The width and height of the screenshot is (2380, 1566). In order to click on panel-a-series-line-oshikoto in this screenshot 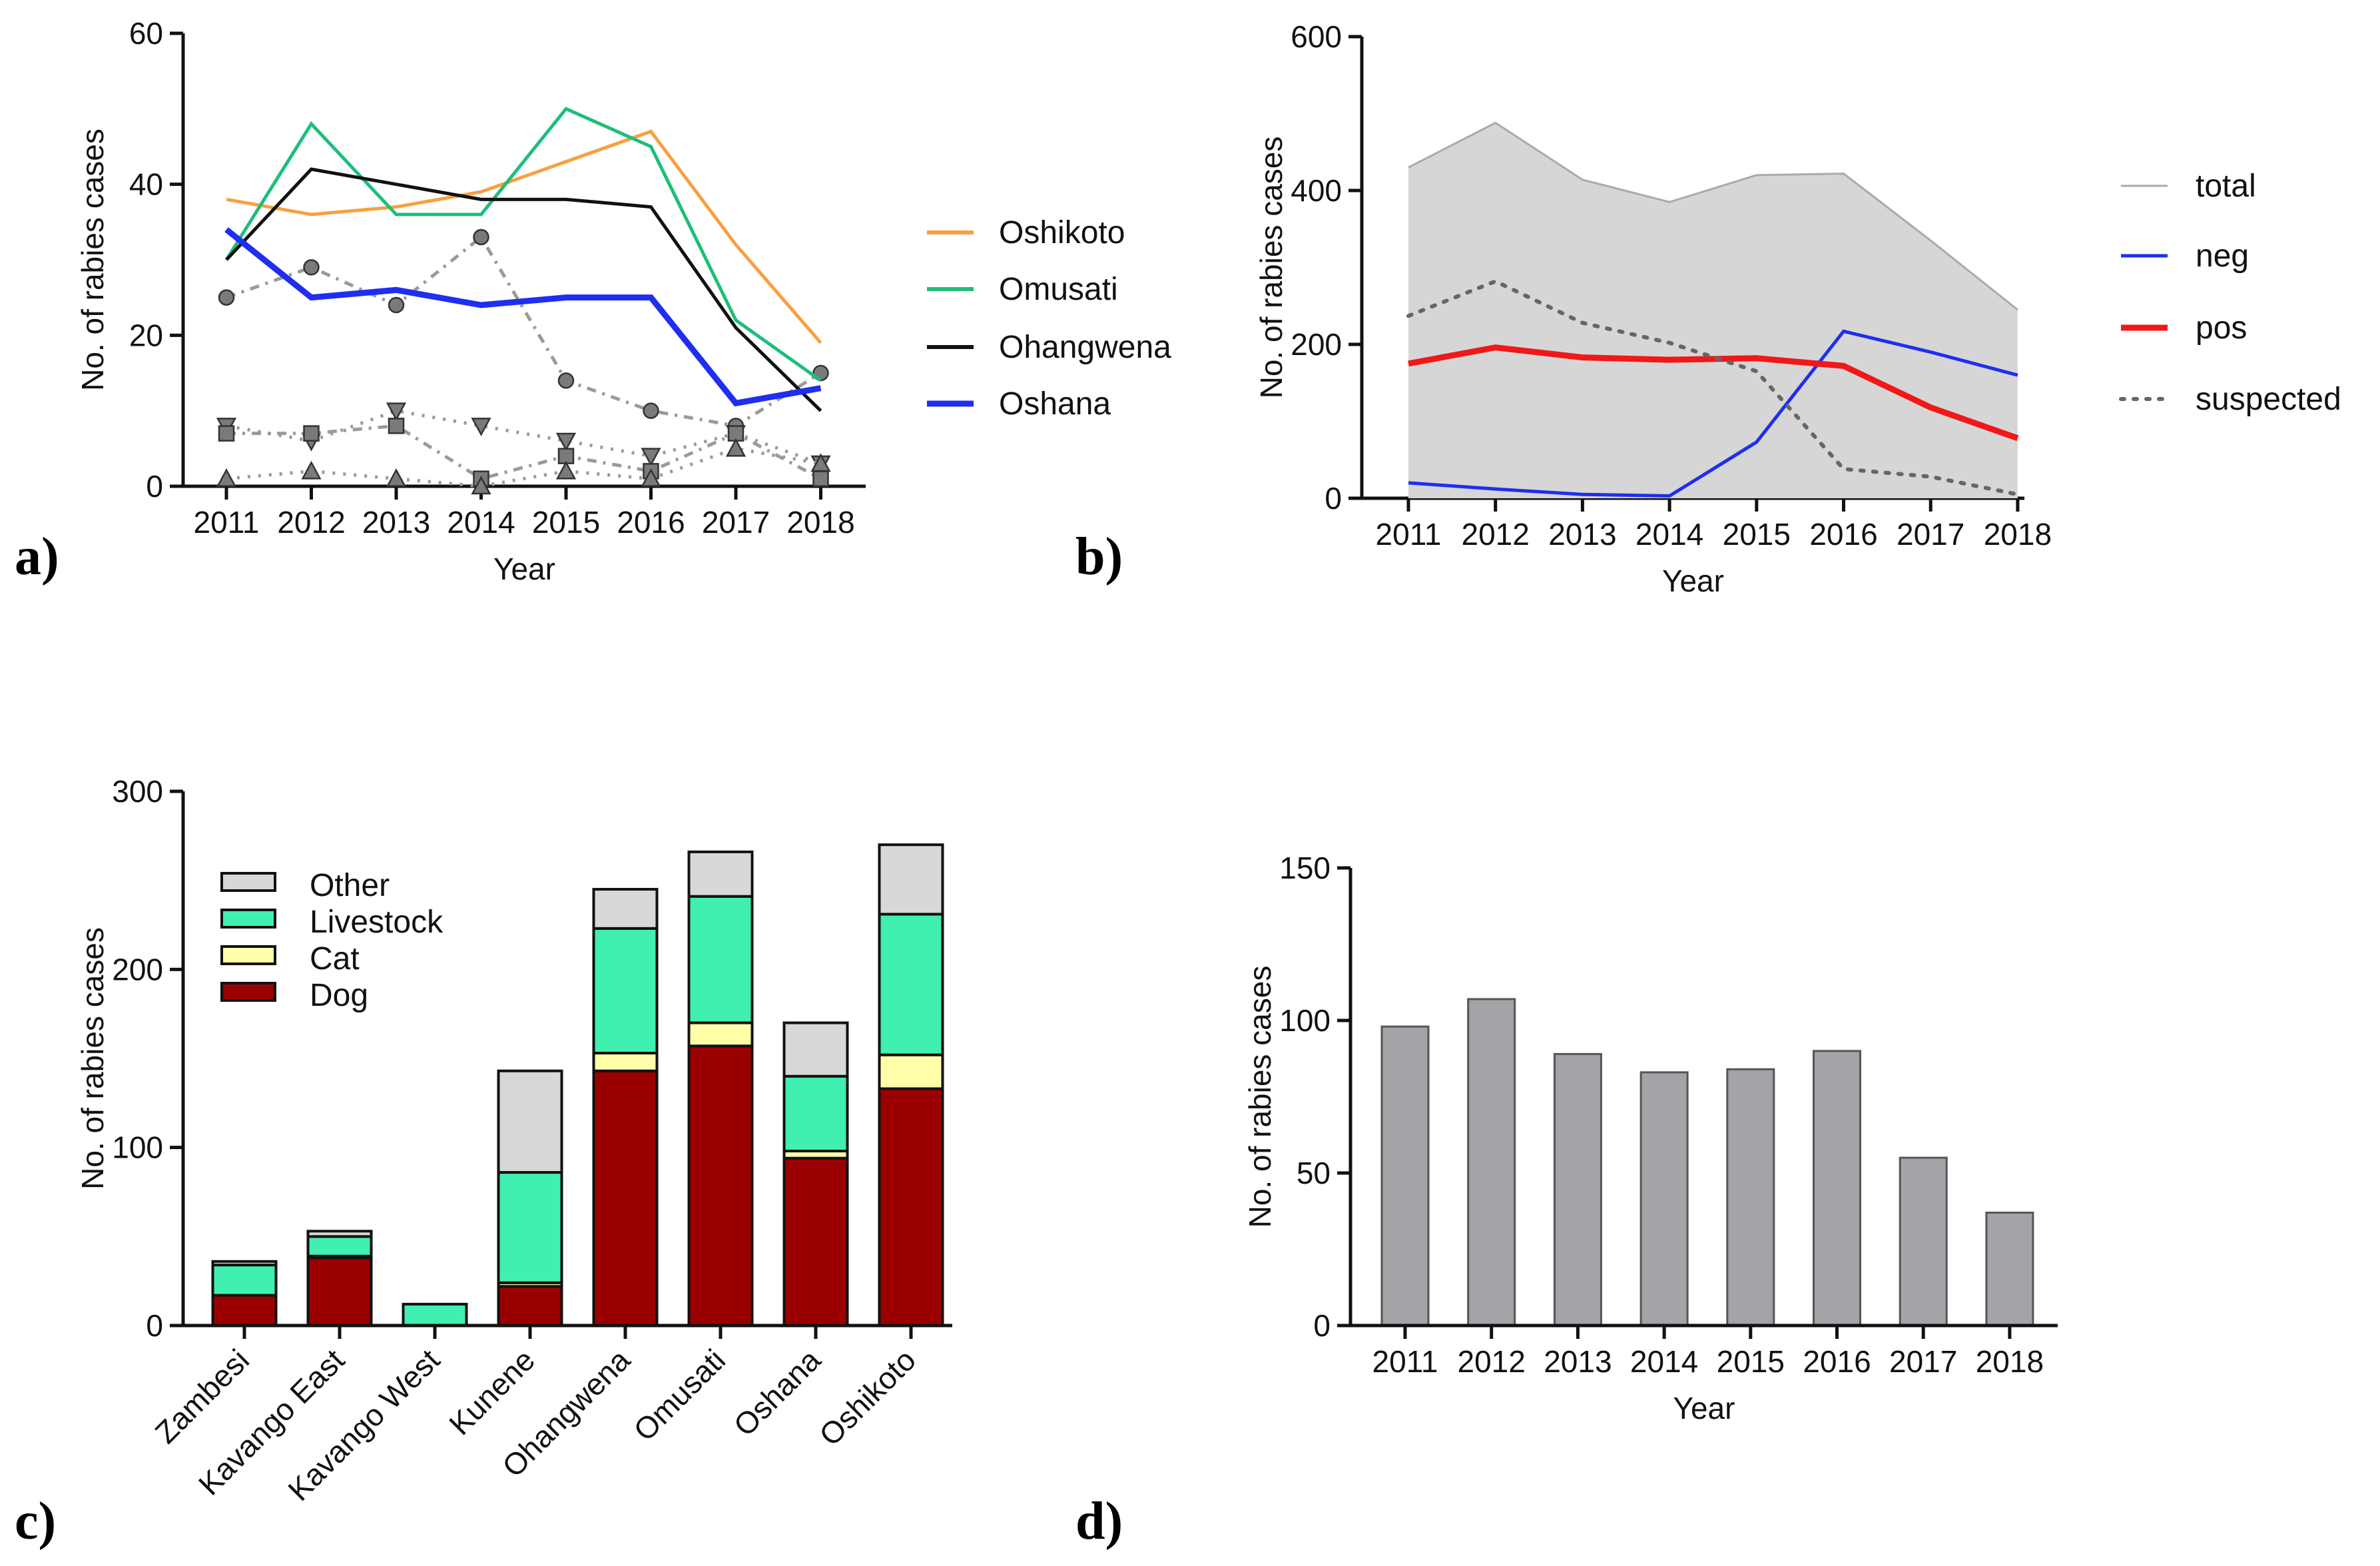, I will do `click(524, 236)`.